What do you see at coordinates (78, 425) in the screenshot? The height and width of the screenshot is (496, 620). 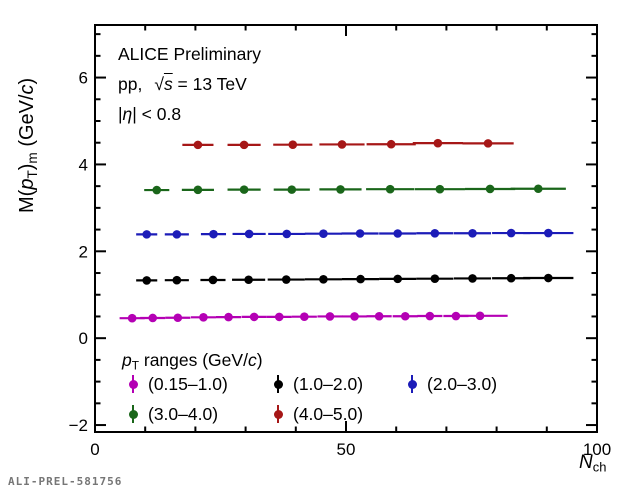 I see `svg-text: −2` at bounding box center [78, 425].